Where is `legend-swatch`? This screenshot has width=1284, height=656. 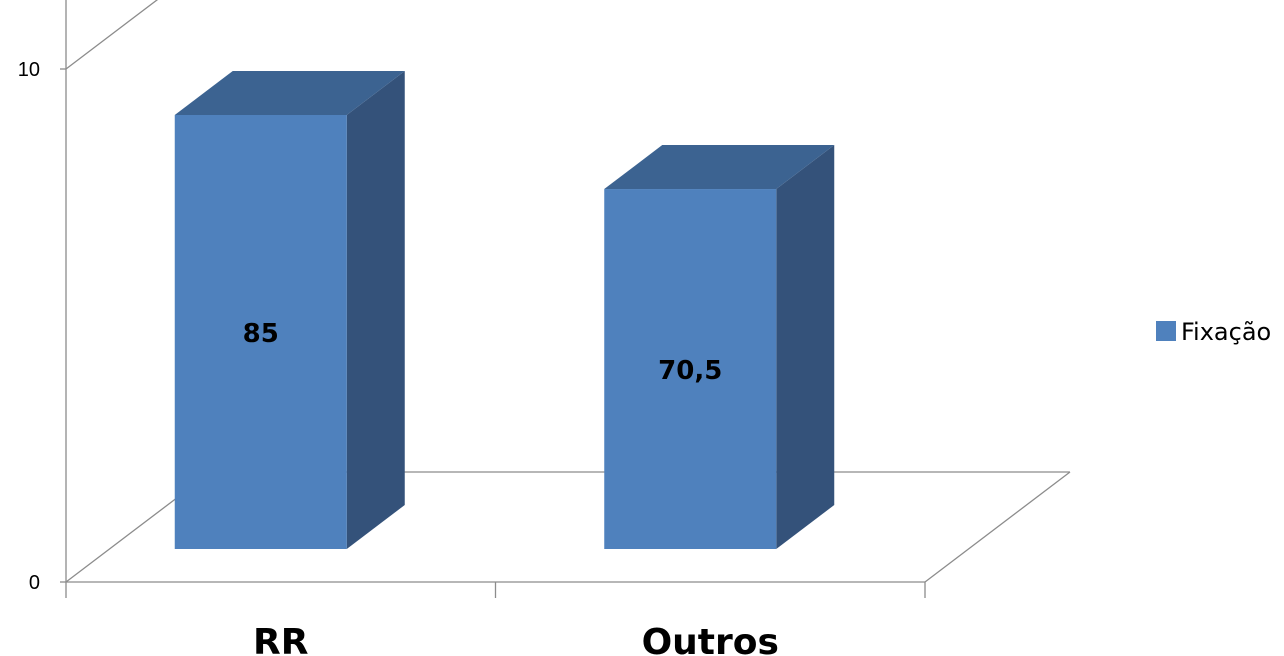 legend-swatch is located at coordinates (1166, 331).